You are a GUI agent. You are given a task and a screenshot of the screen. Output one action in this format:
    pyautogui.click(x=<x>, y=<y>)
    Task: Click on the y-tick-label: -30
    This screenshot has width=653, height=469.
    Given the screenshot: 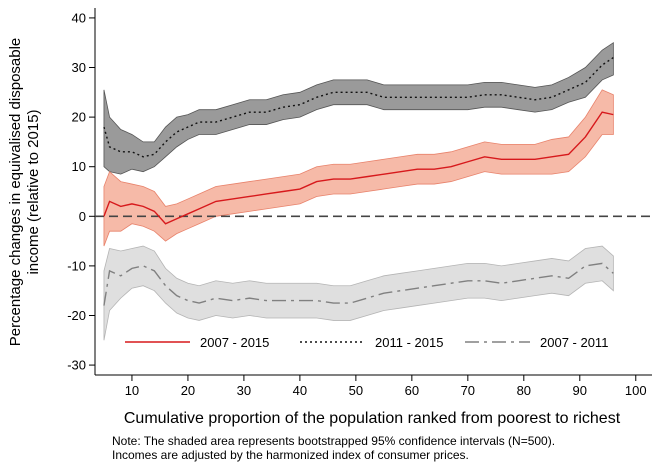 What is the action you would take?
    pyautogui.click(x=76, y=365)
    